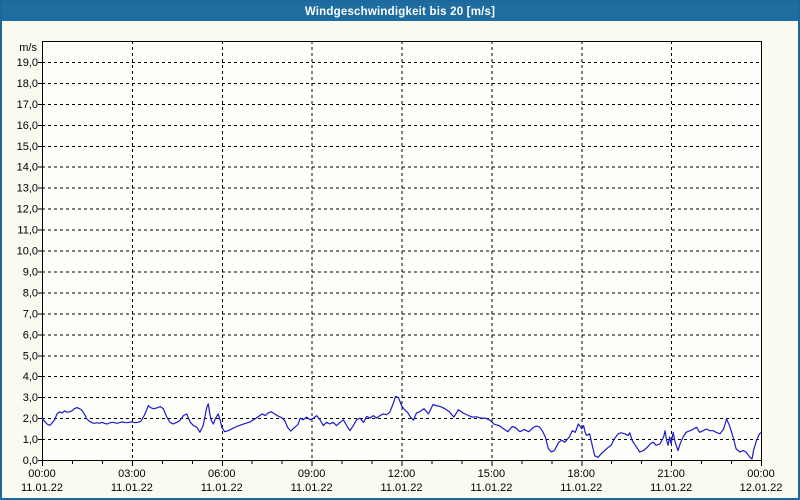 The height and width of the screenshot is (500, 800). Describe the element at coordinates (27, 189) in the screenshot. I see `y-tick-label: 13,0` at that location.